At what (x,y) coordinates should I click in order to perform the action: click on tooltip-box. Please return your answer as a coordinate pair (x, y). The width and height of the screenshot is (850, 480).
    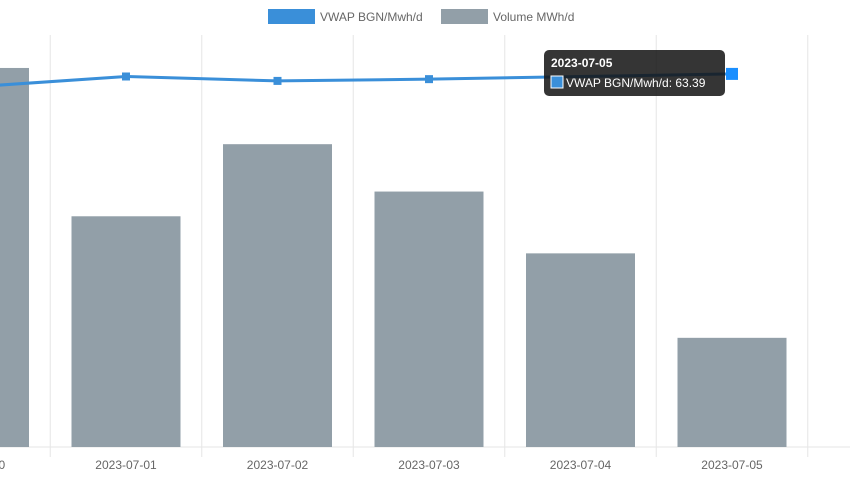
    Looking at the image, I should click on (634, 73).